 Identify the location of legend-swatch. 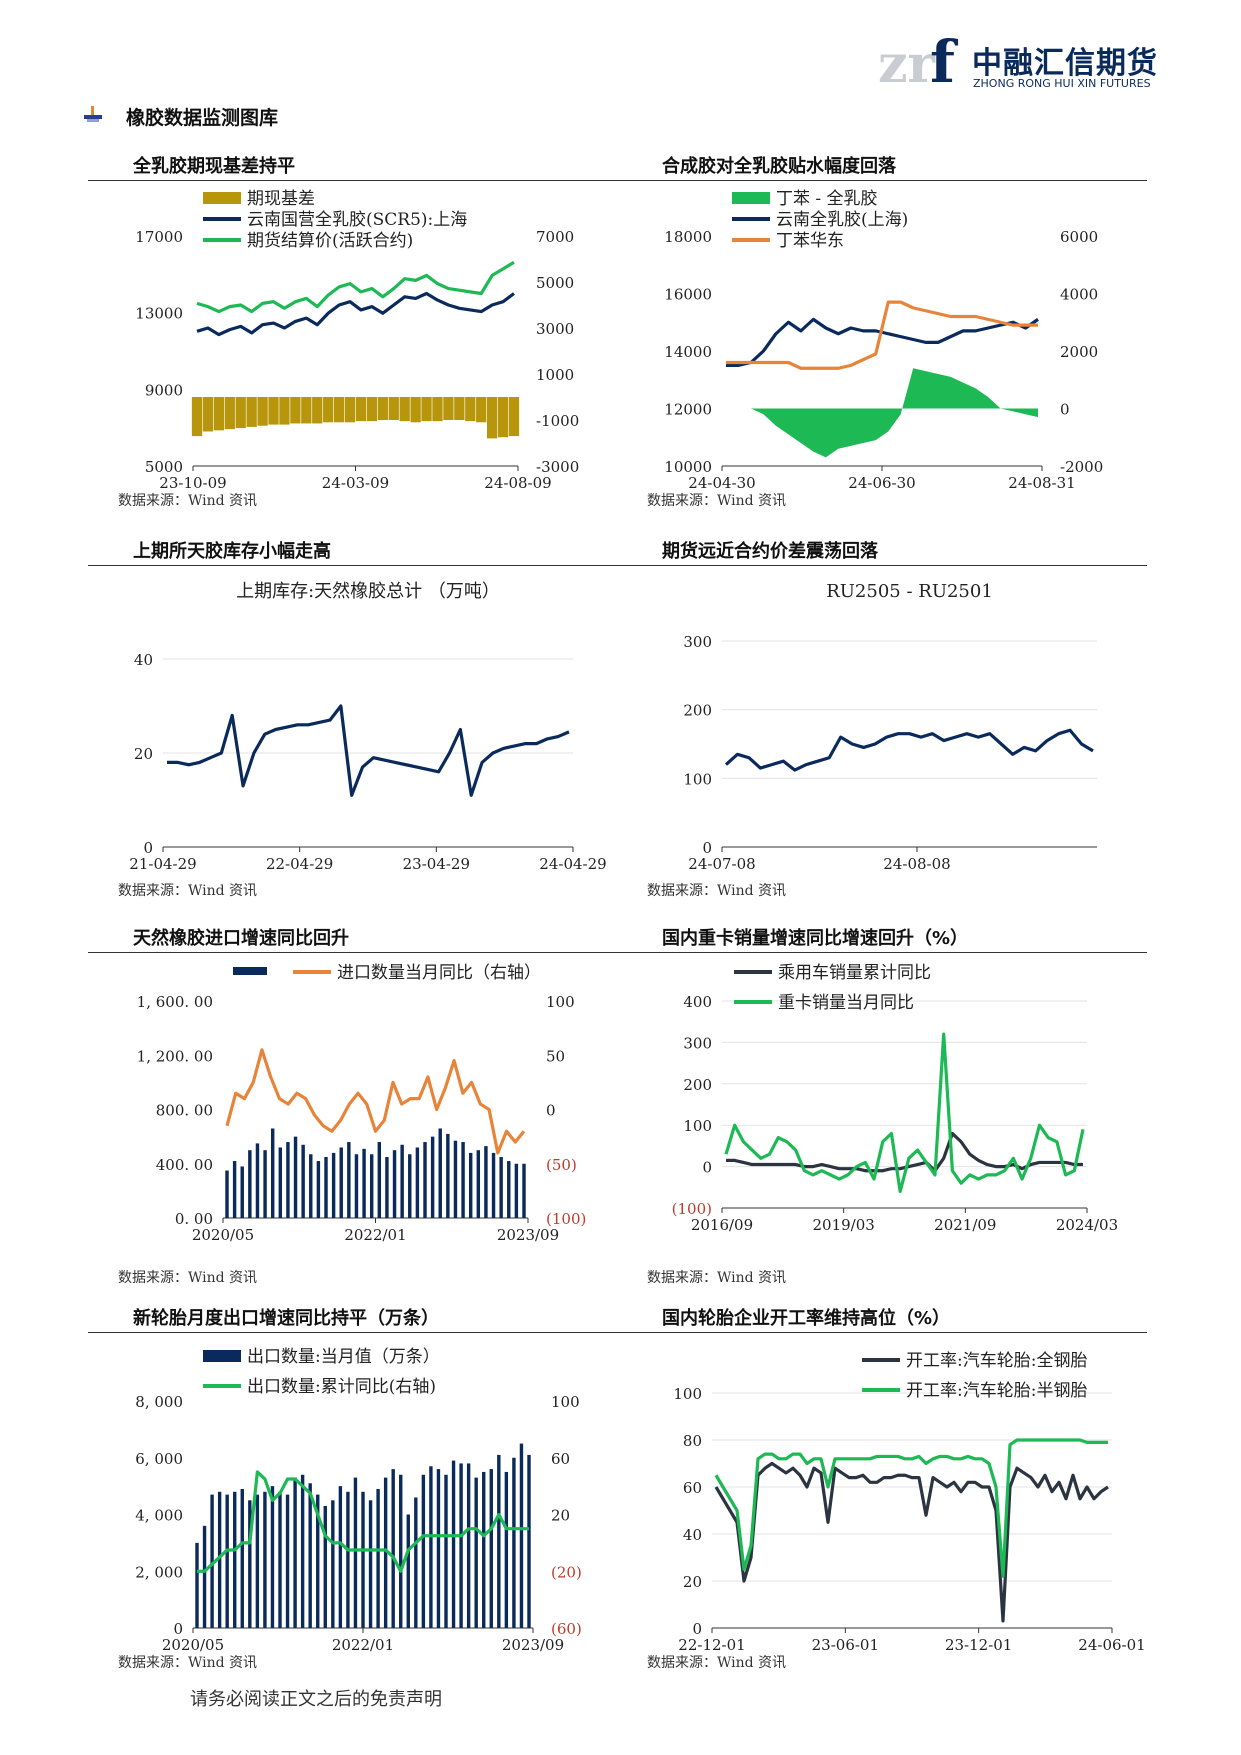
(222, 1356).